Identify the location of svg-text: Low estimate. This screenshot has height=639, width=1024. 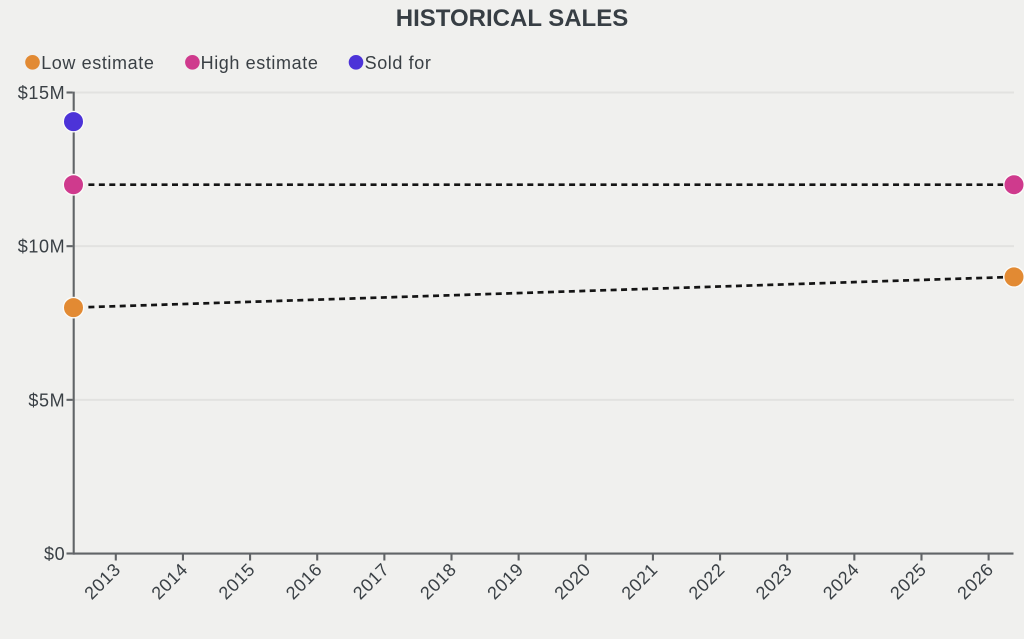
(97, 63).